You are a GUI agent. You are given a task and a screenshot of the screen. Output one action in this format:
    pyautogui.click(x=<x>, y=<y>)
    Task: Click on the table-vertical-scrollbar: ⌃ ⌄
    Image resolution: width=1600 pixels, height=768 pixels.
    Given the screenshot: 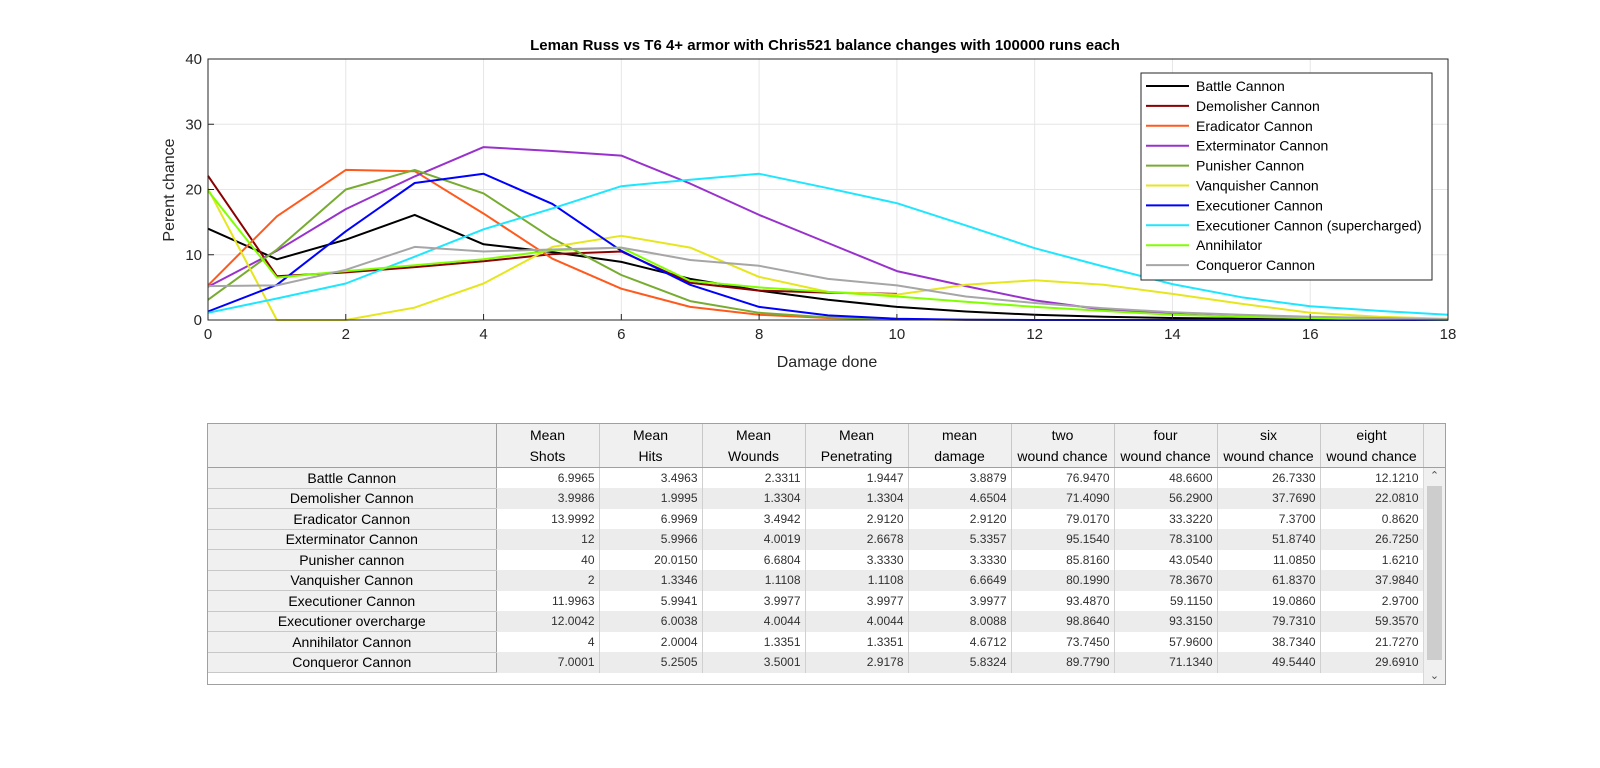 What is the action you would take?
    pyautogui.click(x=1434, y=576)
    